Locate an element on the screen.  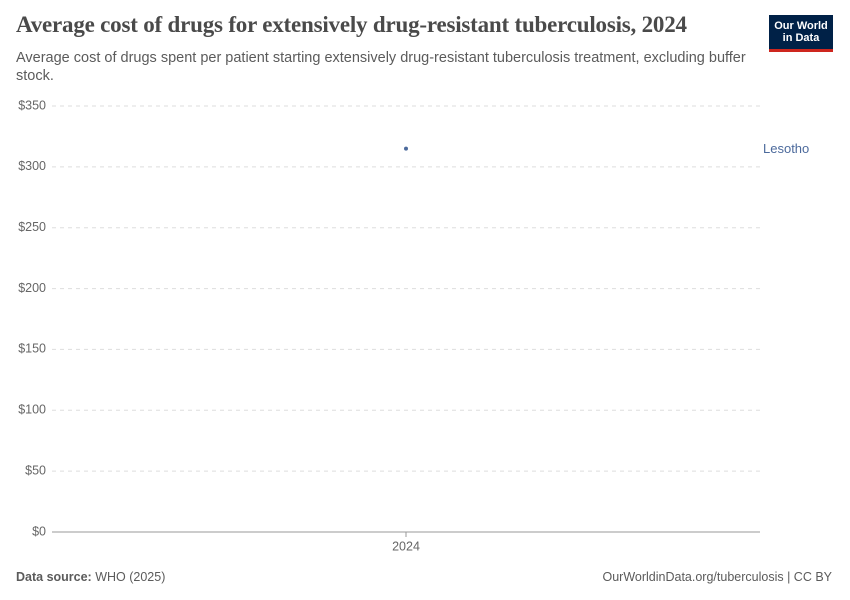
y-tick-label: $350 is located at coordinates (32, 105).